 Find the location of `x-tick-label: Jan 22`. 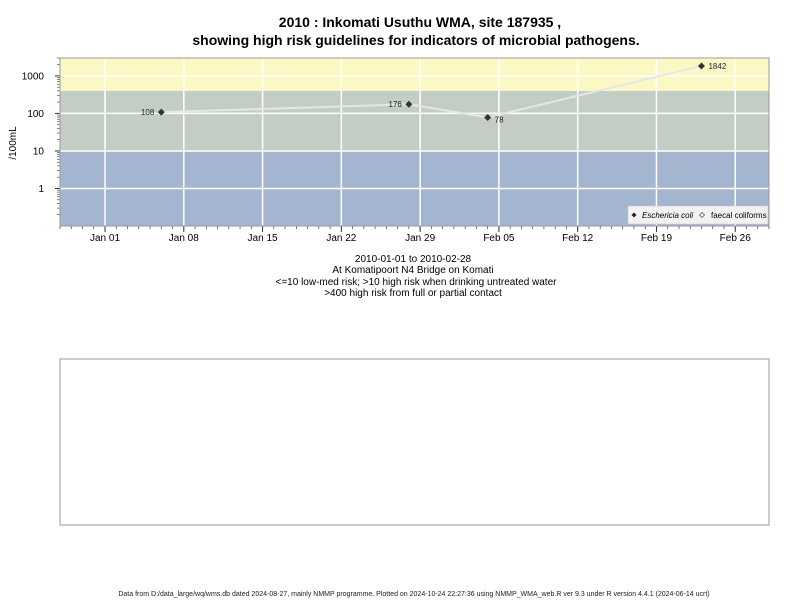

x-tick-label: Jan 22 is located at coordinates (341, 238).